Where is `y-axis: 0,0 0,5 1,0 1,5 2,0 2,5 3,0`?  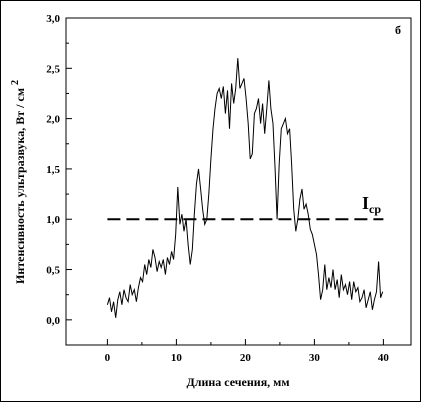
y-axis: 0,0 0,5 1,0 1,5 2,0 2,5 3,0 is located at coordinates (59, 170).